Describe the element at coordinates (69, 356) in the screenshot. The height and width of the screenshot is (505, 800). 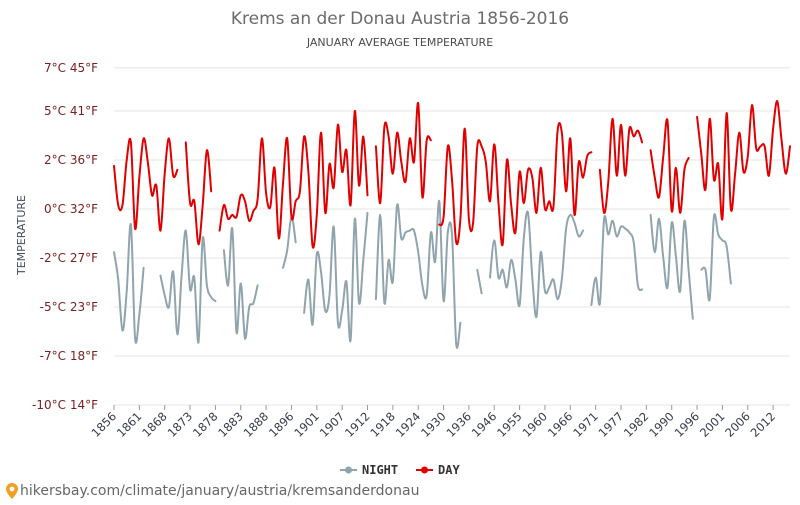
I see `y-tick-label: -7°C 18°F` at that location.